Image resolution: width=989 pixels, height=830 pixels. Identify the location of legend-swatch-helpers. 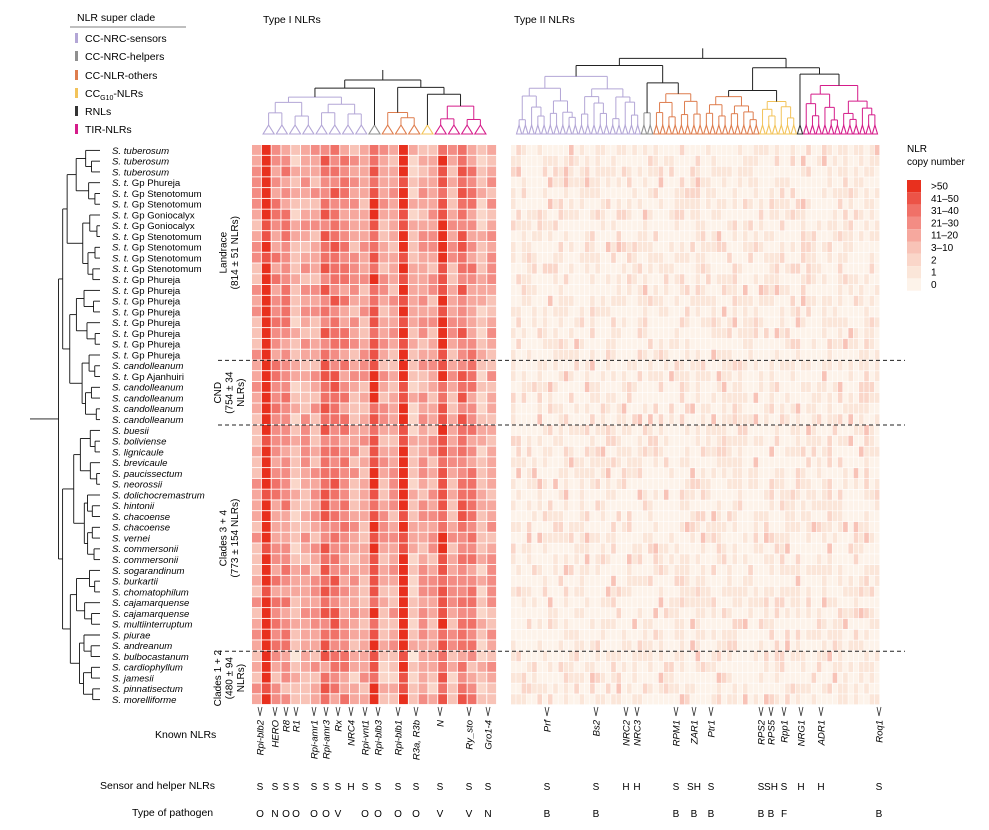
(76, 56).